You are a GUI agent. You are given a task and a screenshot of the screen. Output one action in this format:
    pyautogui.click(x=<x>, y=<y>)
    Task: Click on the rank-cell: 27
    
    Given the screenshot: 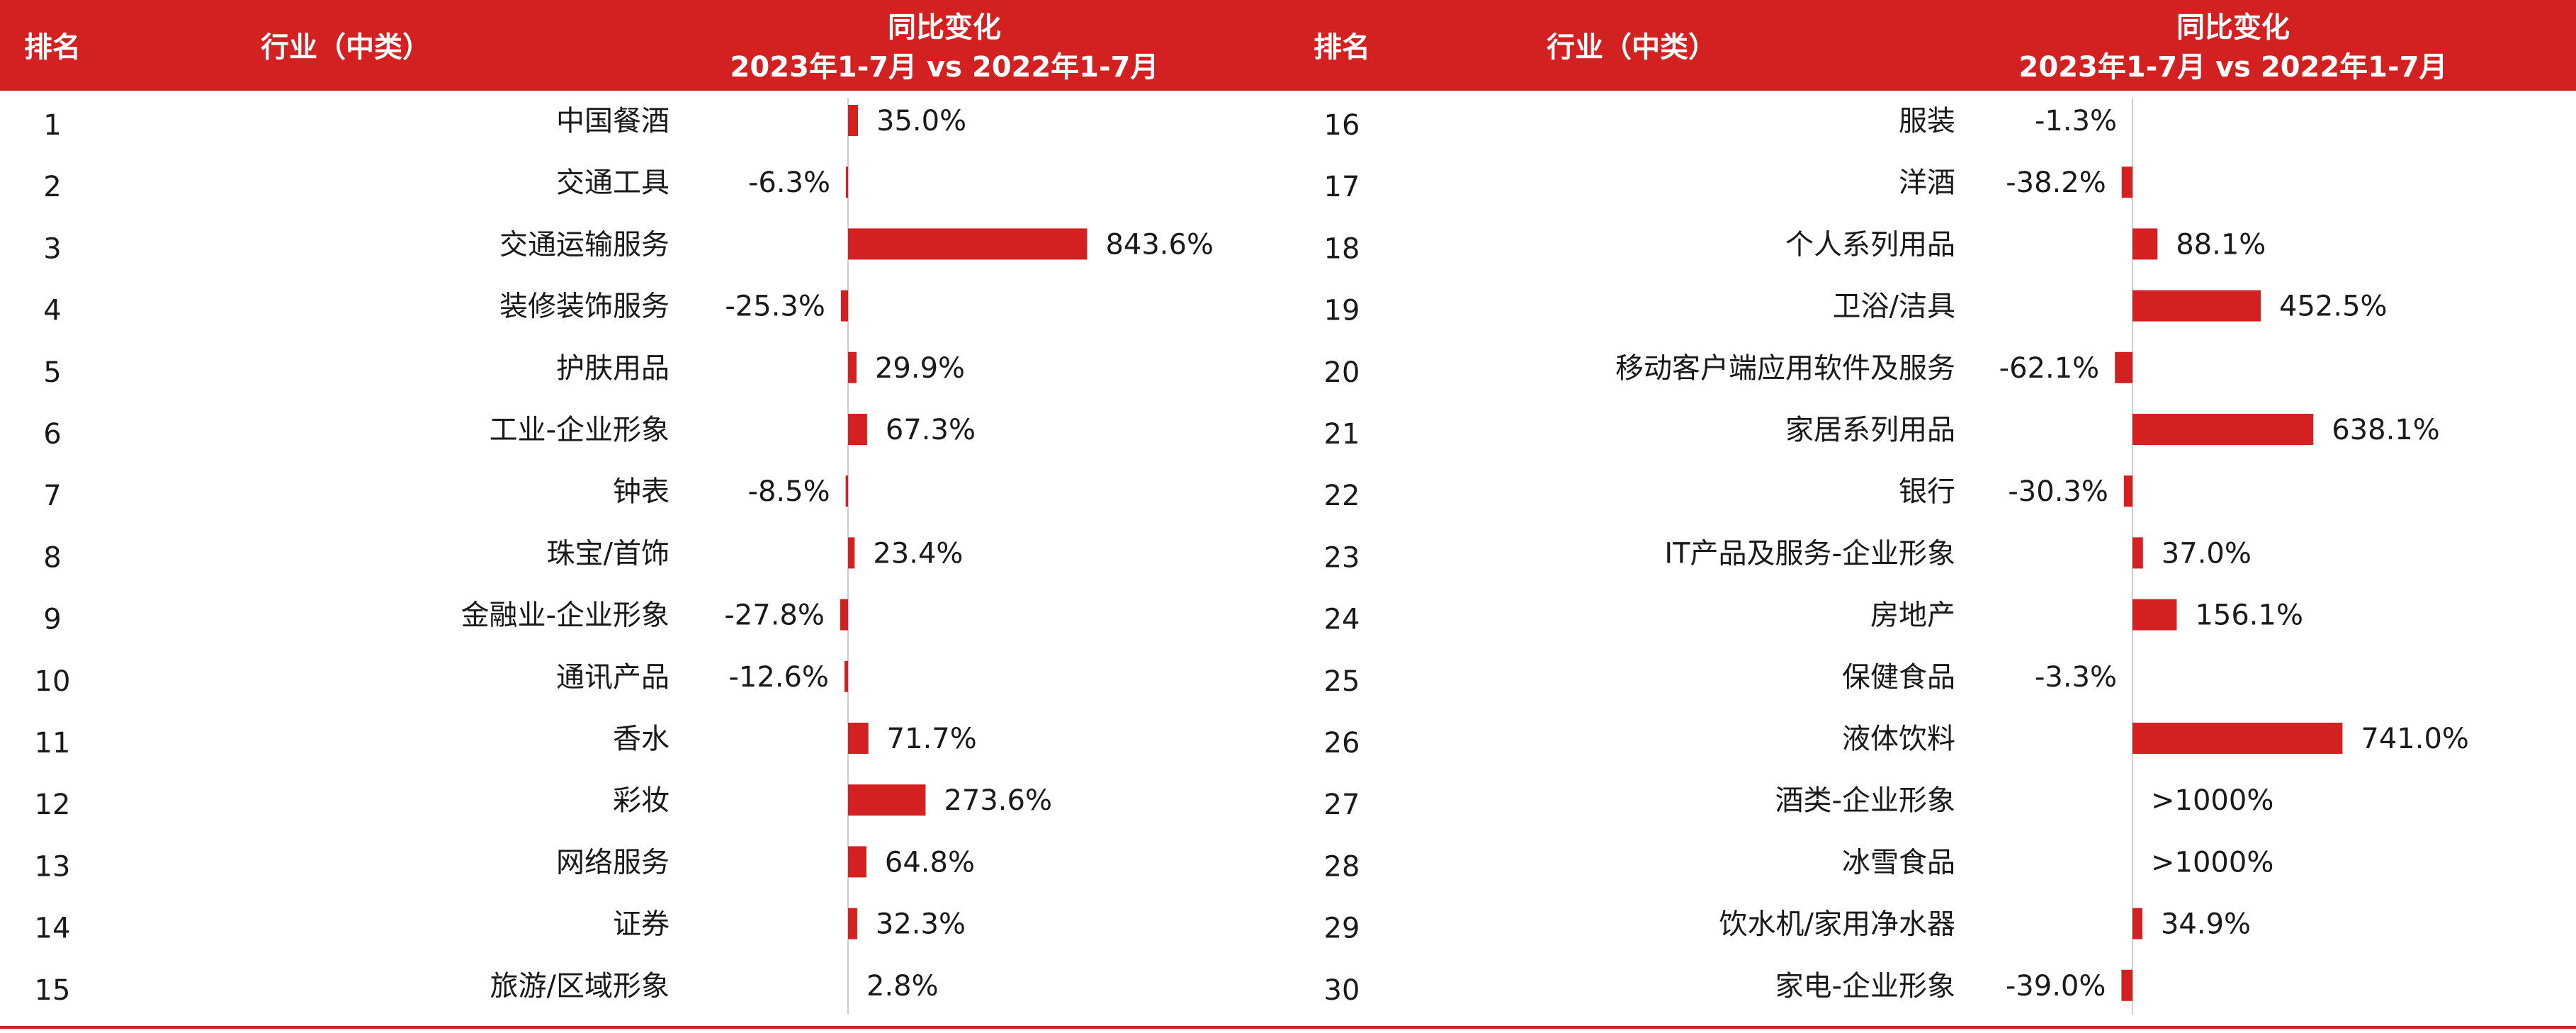 What is the action you would take?
    pyautogui.click(x=1342, y=805)
    